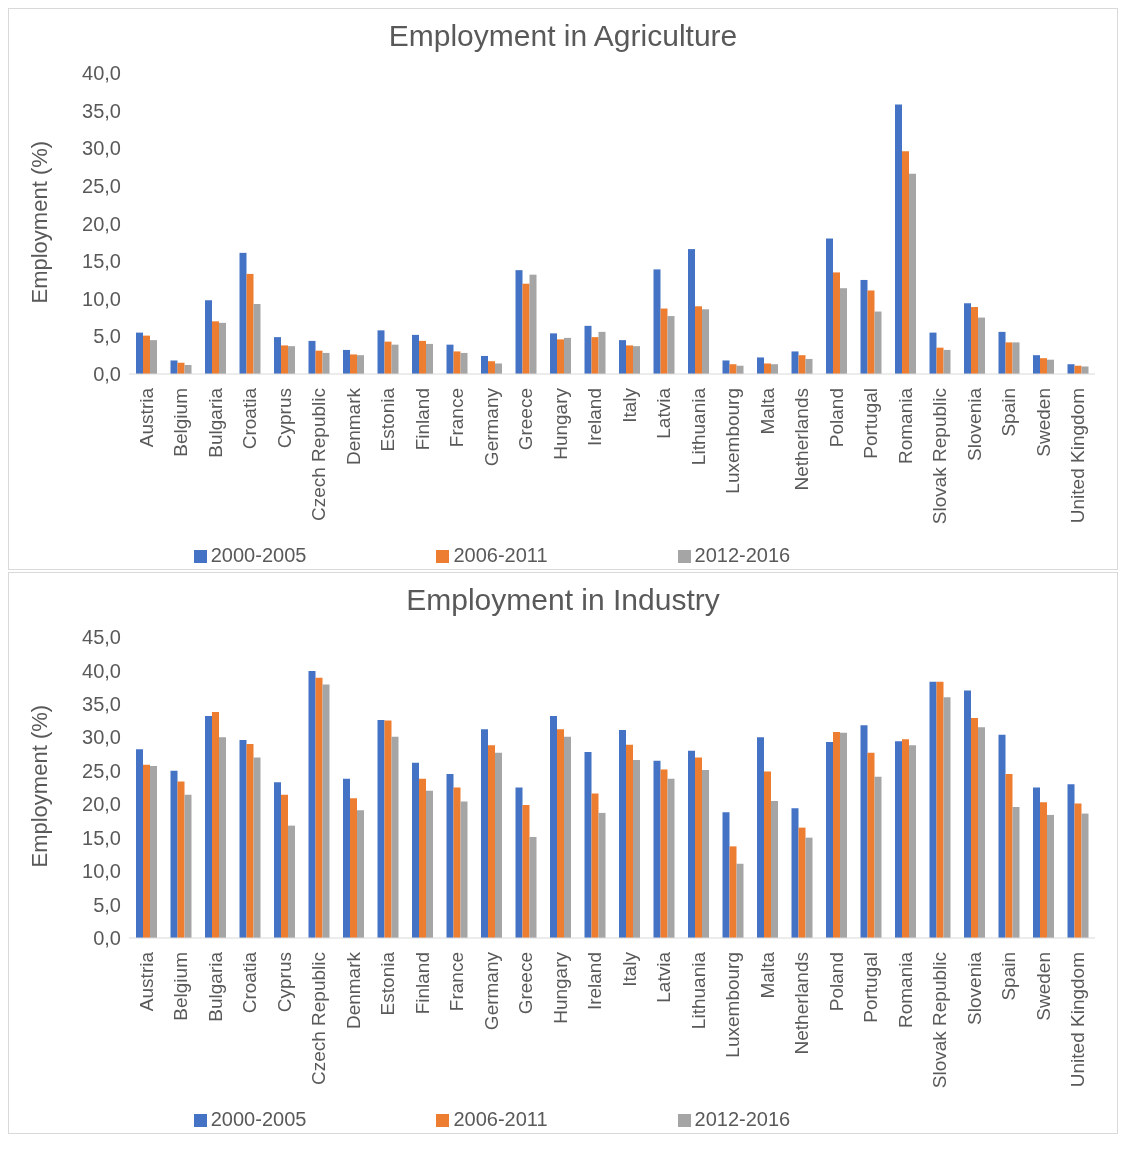 This screenshot has height=1164, width=1126. Describe the element at coordinates (500, 555) in the screenshot. I see `legend-label: 2006-2011` at that location.